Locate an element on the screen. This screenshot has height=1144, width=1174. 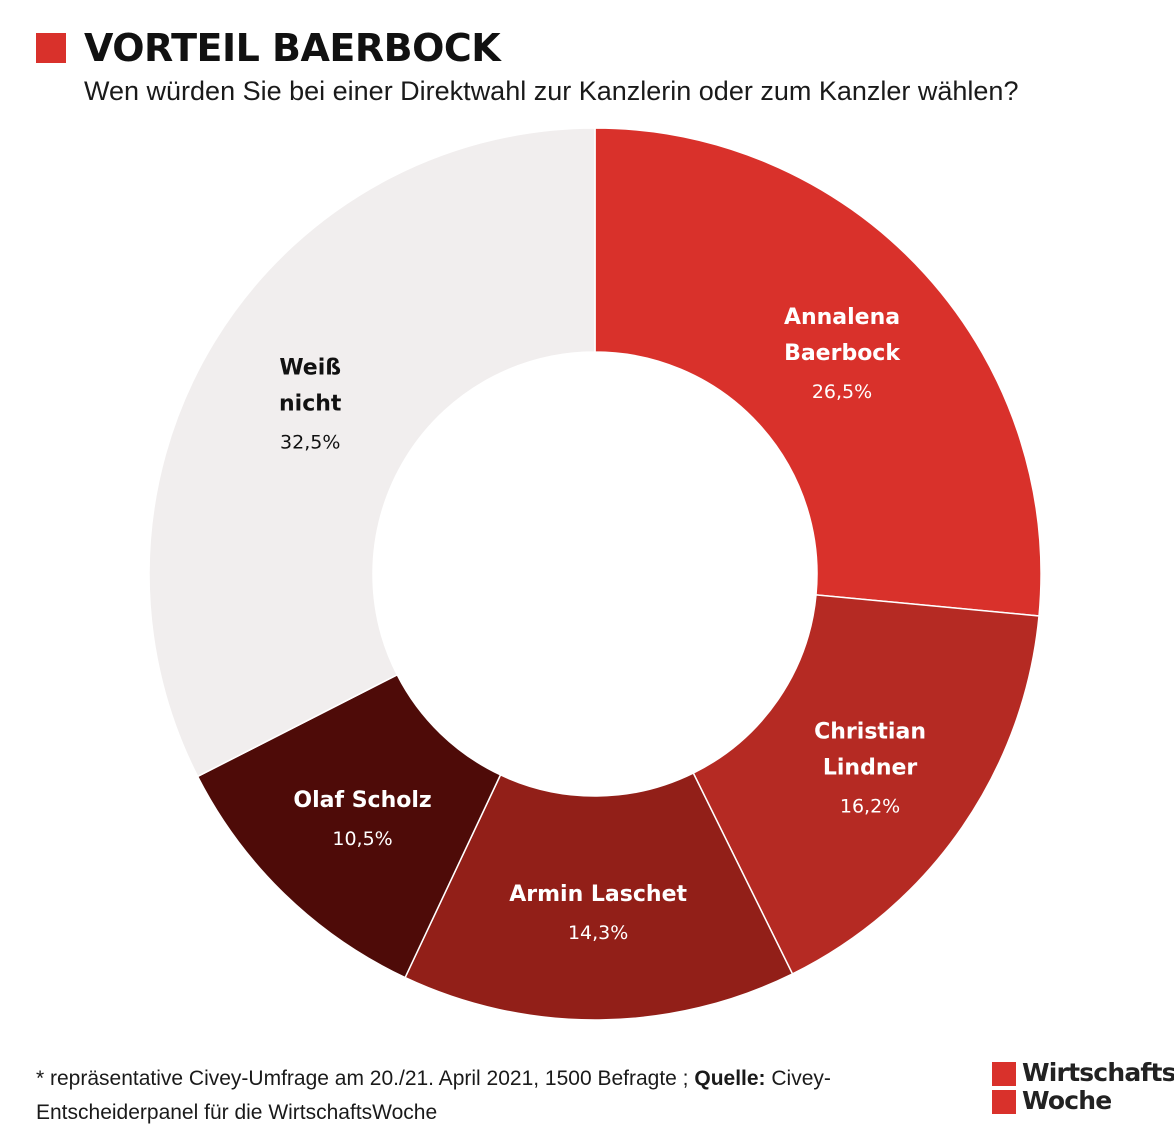
logo-line-2: Woche is located at coordinates (1067, 1100).